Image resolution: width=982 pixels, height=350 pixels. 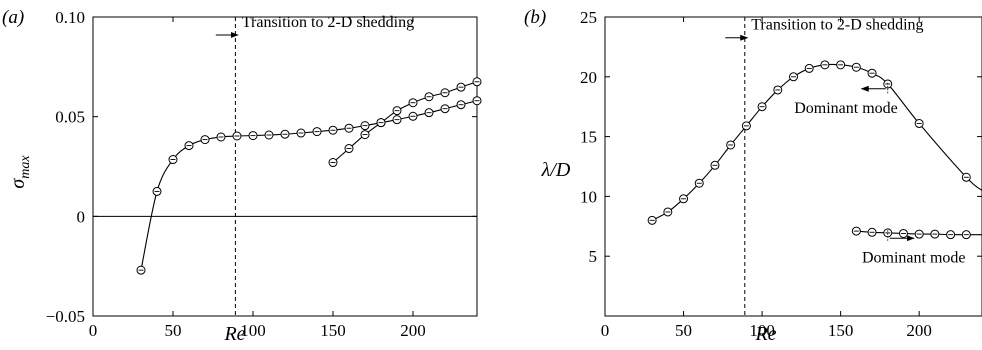 I want to click on panel-a-ylabel-main: σ, so click(x=18, y=183).